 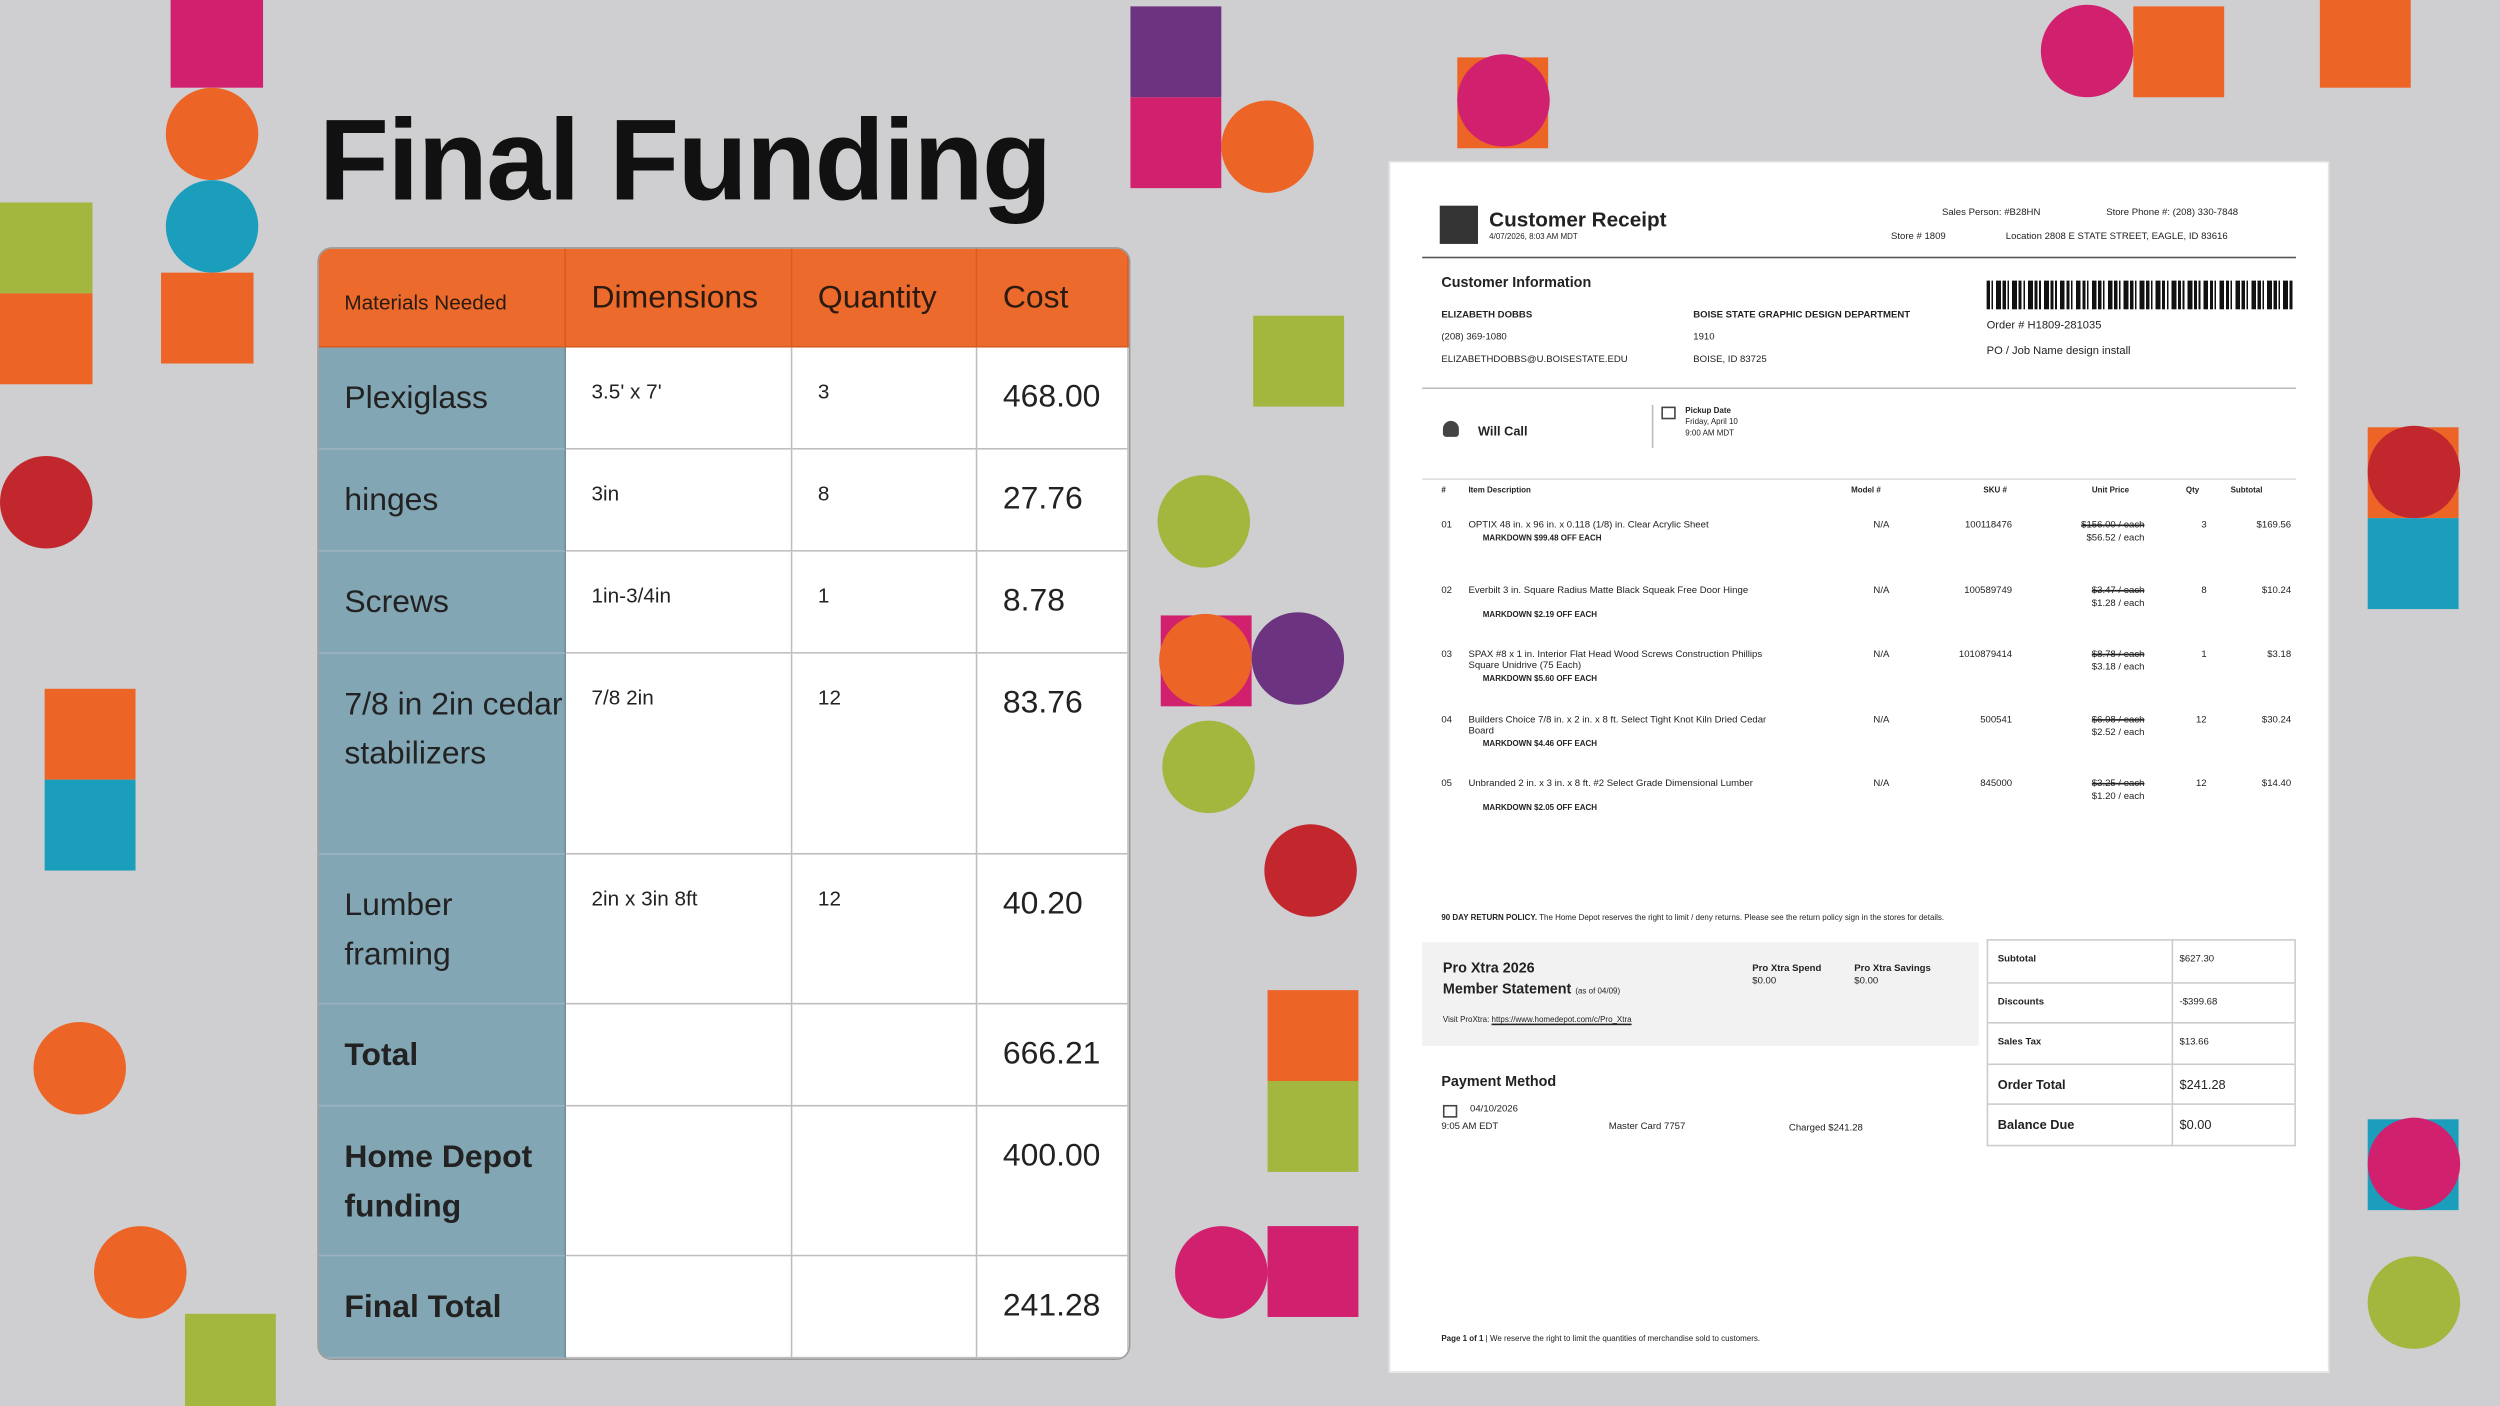 What do you see at coordinates (685, 161) in the screenshot?
I see `slide-title: Final Funding` at bounding box center [685, 161].